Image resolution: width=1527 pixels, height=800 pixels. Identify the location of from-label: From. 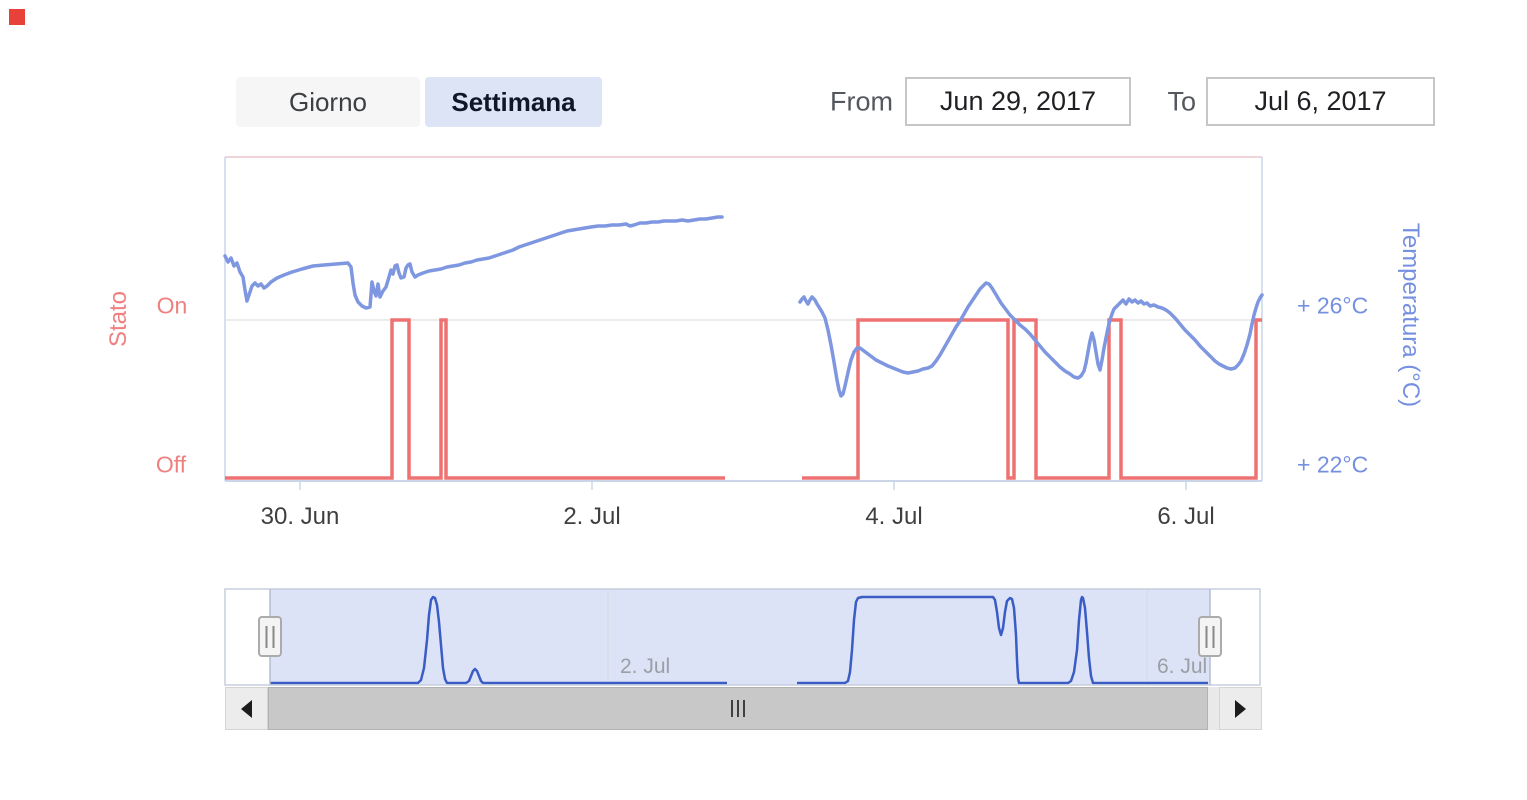
(861, 101).